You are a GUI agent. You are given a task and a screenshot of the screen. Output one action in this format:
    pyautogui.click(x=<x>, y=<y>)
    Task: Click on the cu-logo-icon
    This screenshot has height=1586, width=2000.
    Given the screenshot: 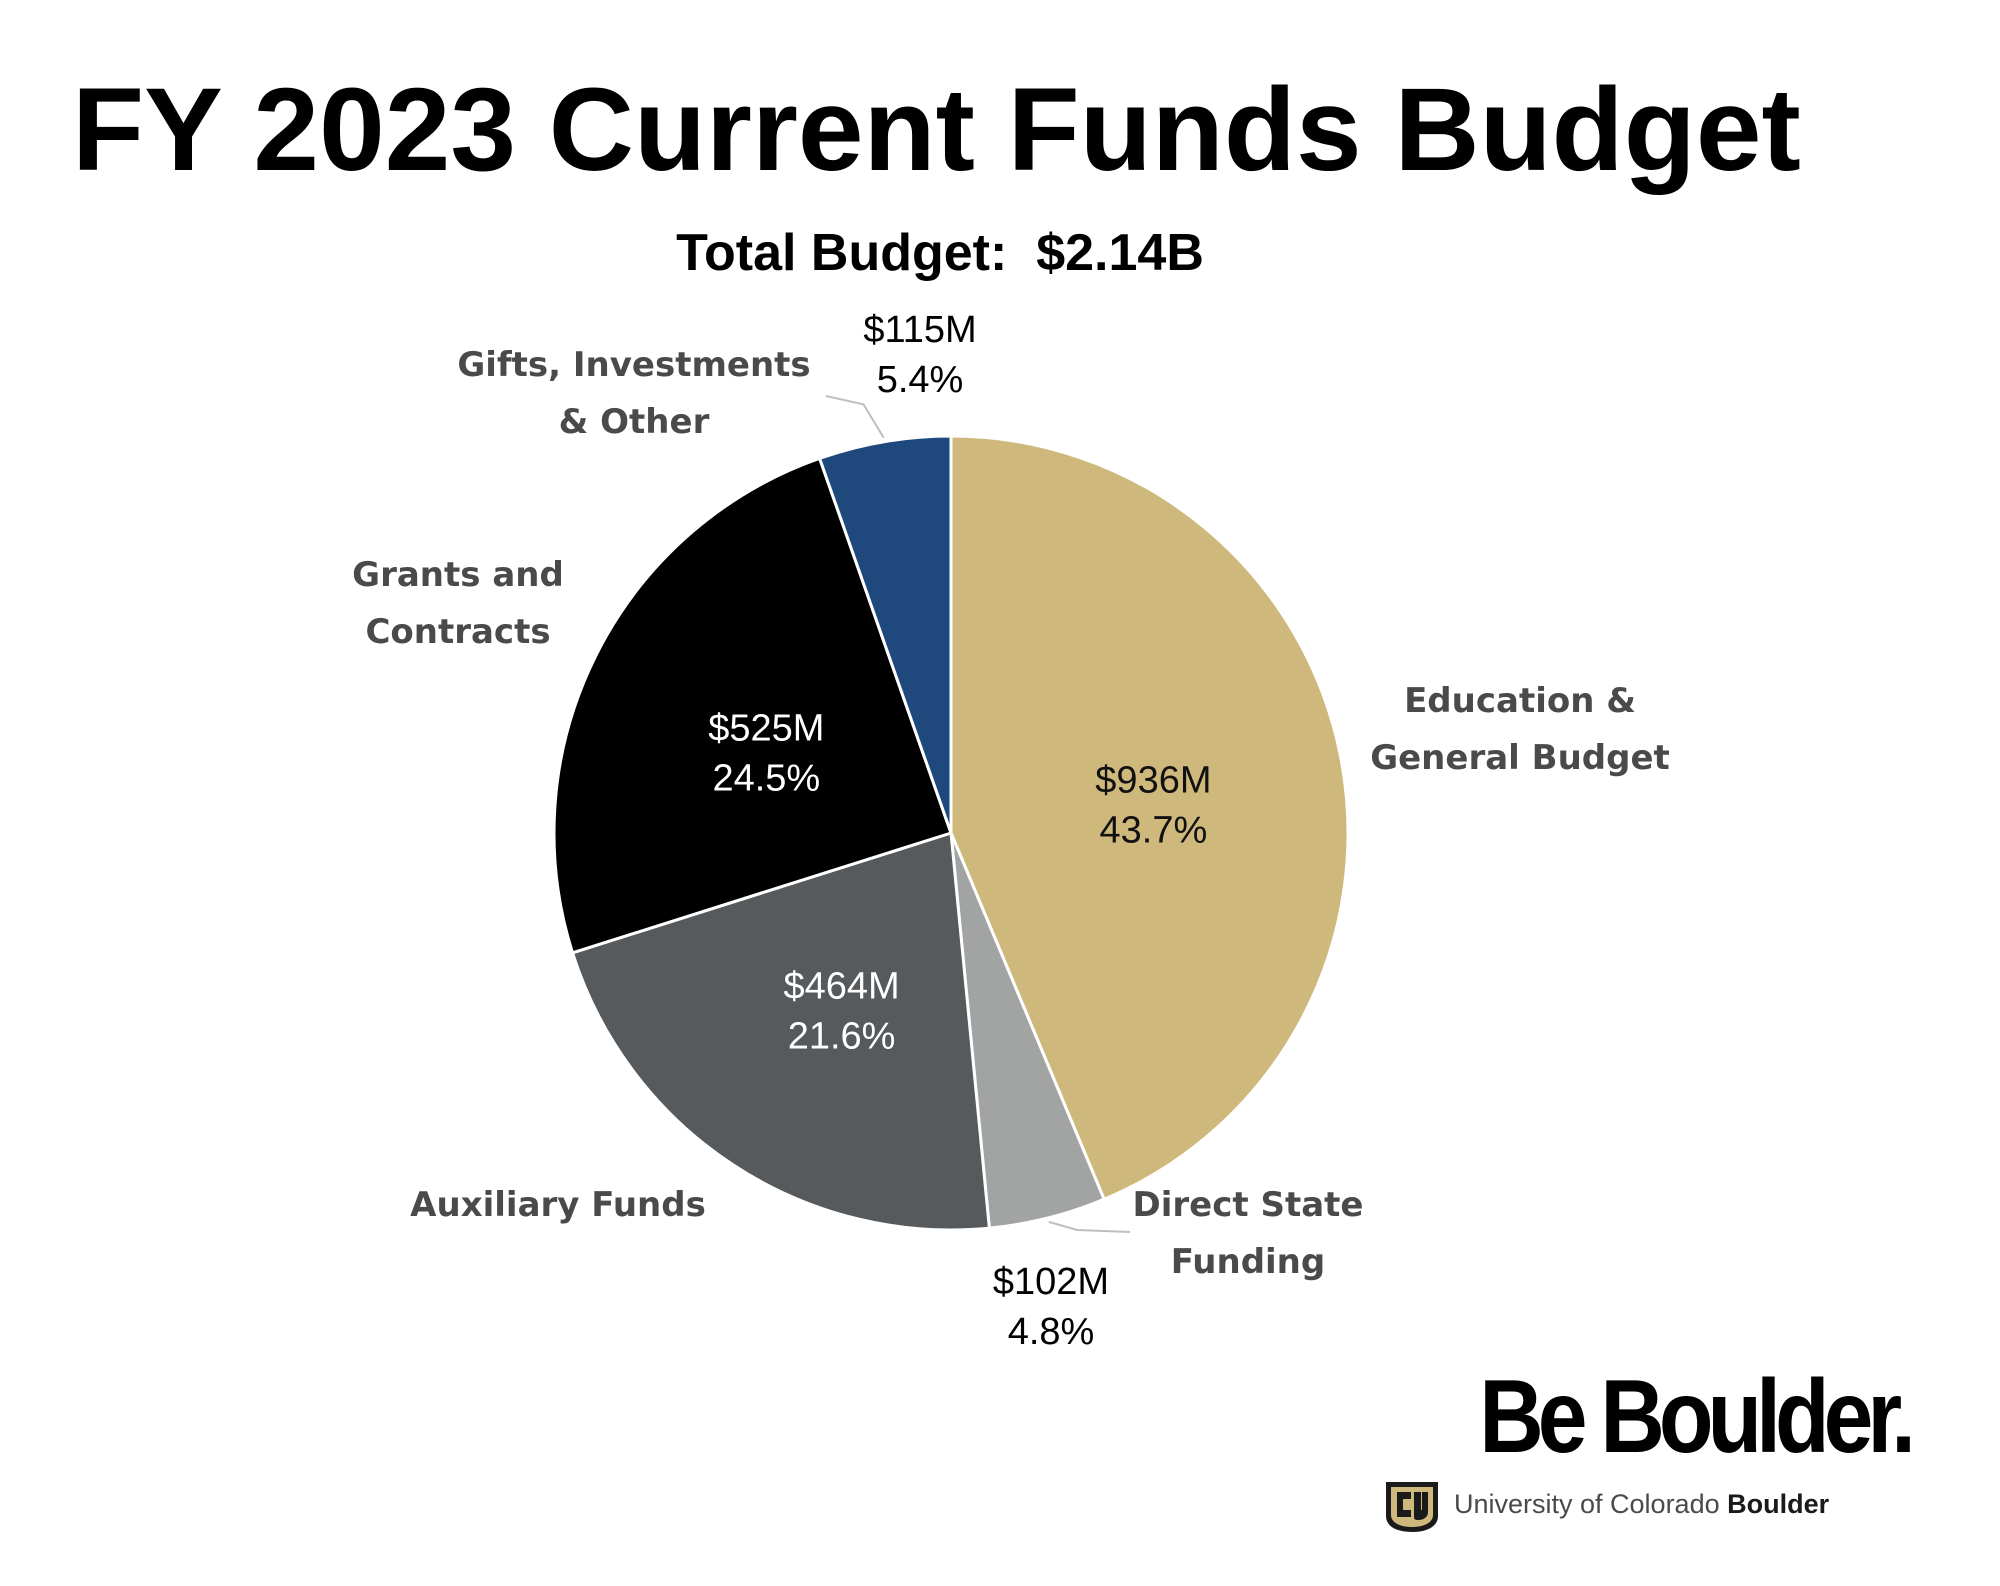 What is the action you would take?
    pyautogui.click(x=1412, y=1507)
    